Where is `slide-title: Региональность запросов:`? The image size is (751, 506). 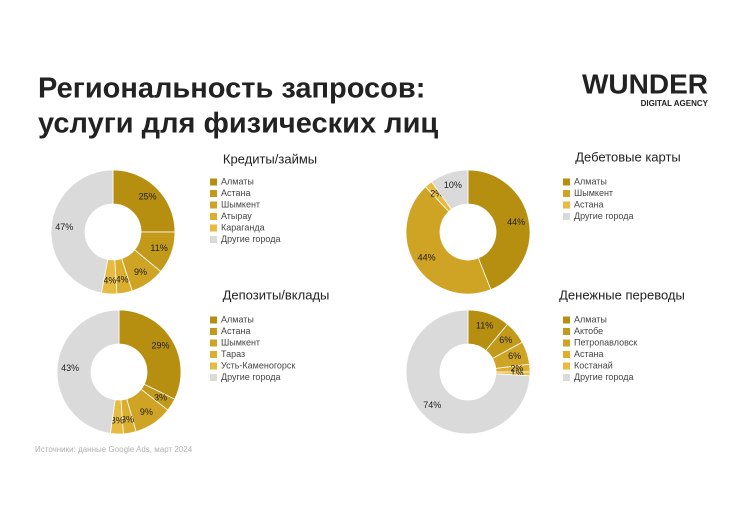
slide-title: Региональность запросов: is located at coordinates (231, 89).